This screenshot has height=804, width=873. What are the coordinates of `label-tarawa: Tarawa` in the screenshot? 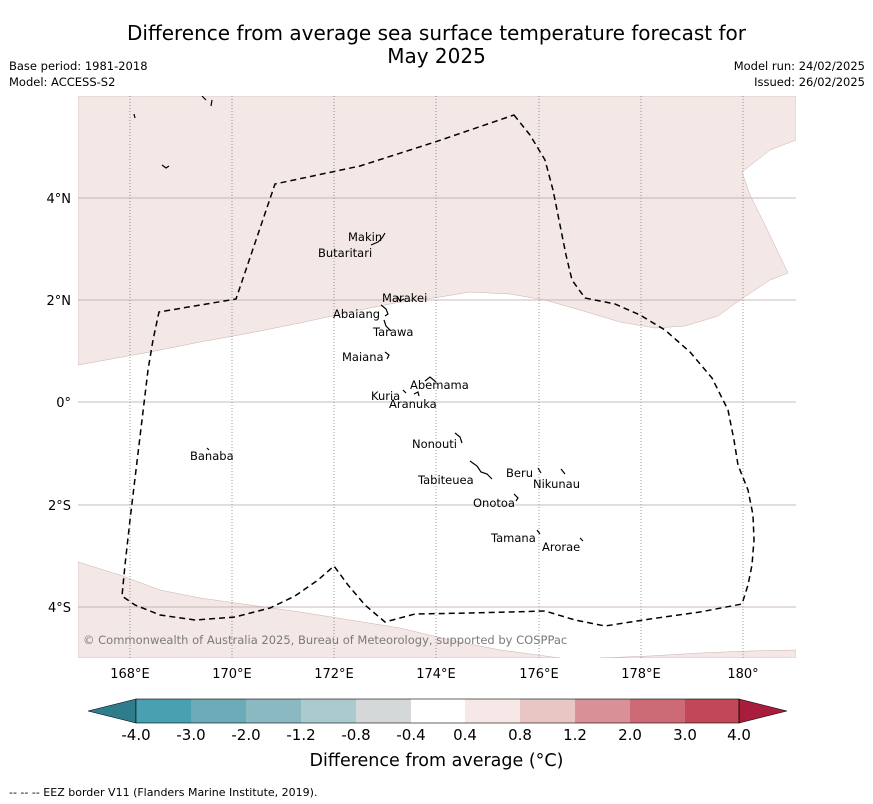 It's located at (392, 332).